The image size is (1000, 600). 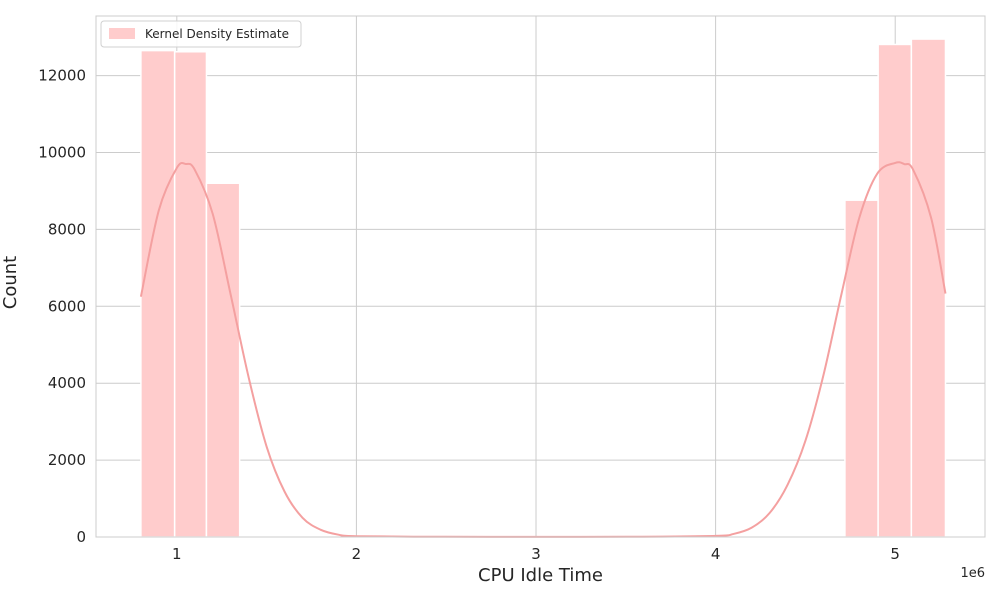 I want to click on y-tick-label: 4000, so click(x=67, y=383).